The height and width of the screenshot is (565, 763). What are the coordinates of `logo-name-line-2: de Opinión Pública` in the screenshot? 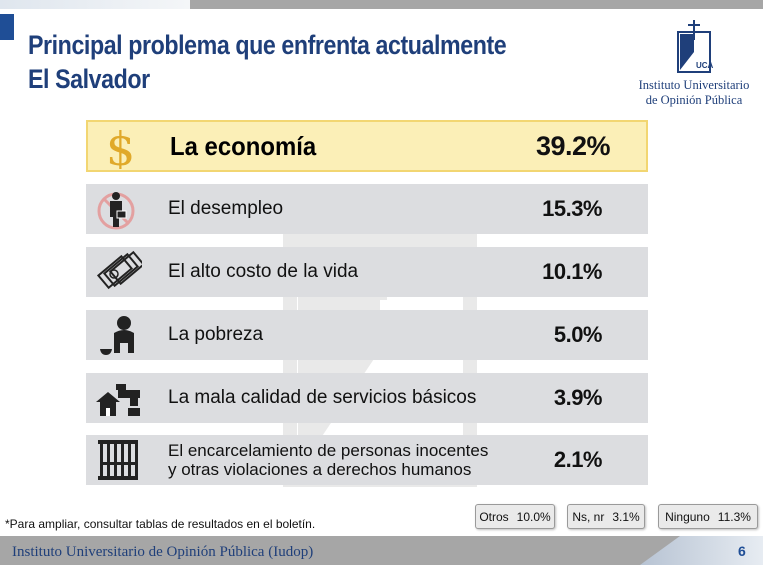 It's located at (694, 100).